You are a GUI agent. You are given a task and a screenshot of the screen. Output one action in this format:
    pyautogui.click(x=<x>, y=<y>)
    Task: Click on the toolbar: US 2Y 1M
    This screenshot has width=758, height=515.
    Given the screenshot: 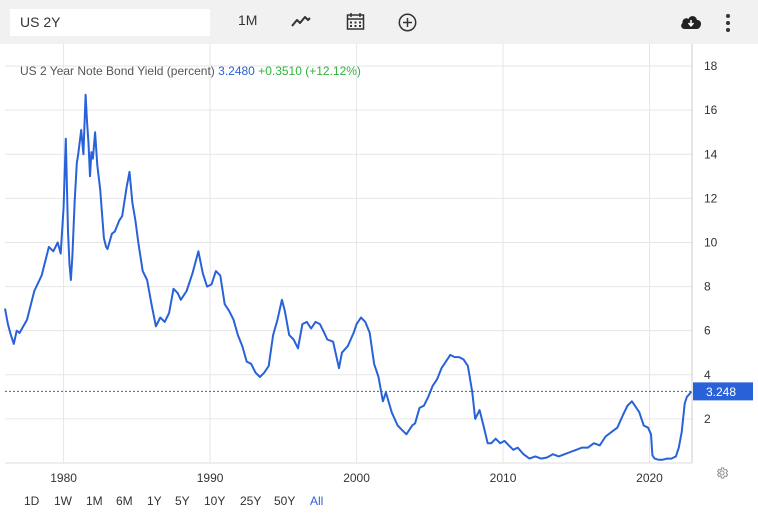 What is the action you would take?
    pyautogui.click(x=379, y=22)
    